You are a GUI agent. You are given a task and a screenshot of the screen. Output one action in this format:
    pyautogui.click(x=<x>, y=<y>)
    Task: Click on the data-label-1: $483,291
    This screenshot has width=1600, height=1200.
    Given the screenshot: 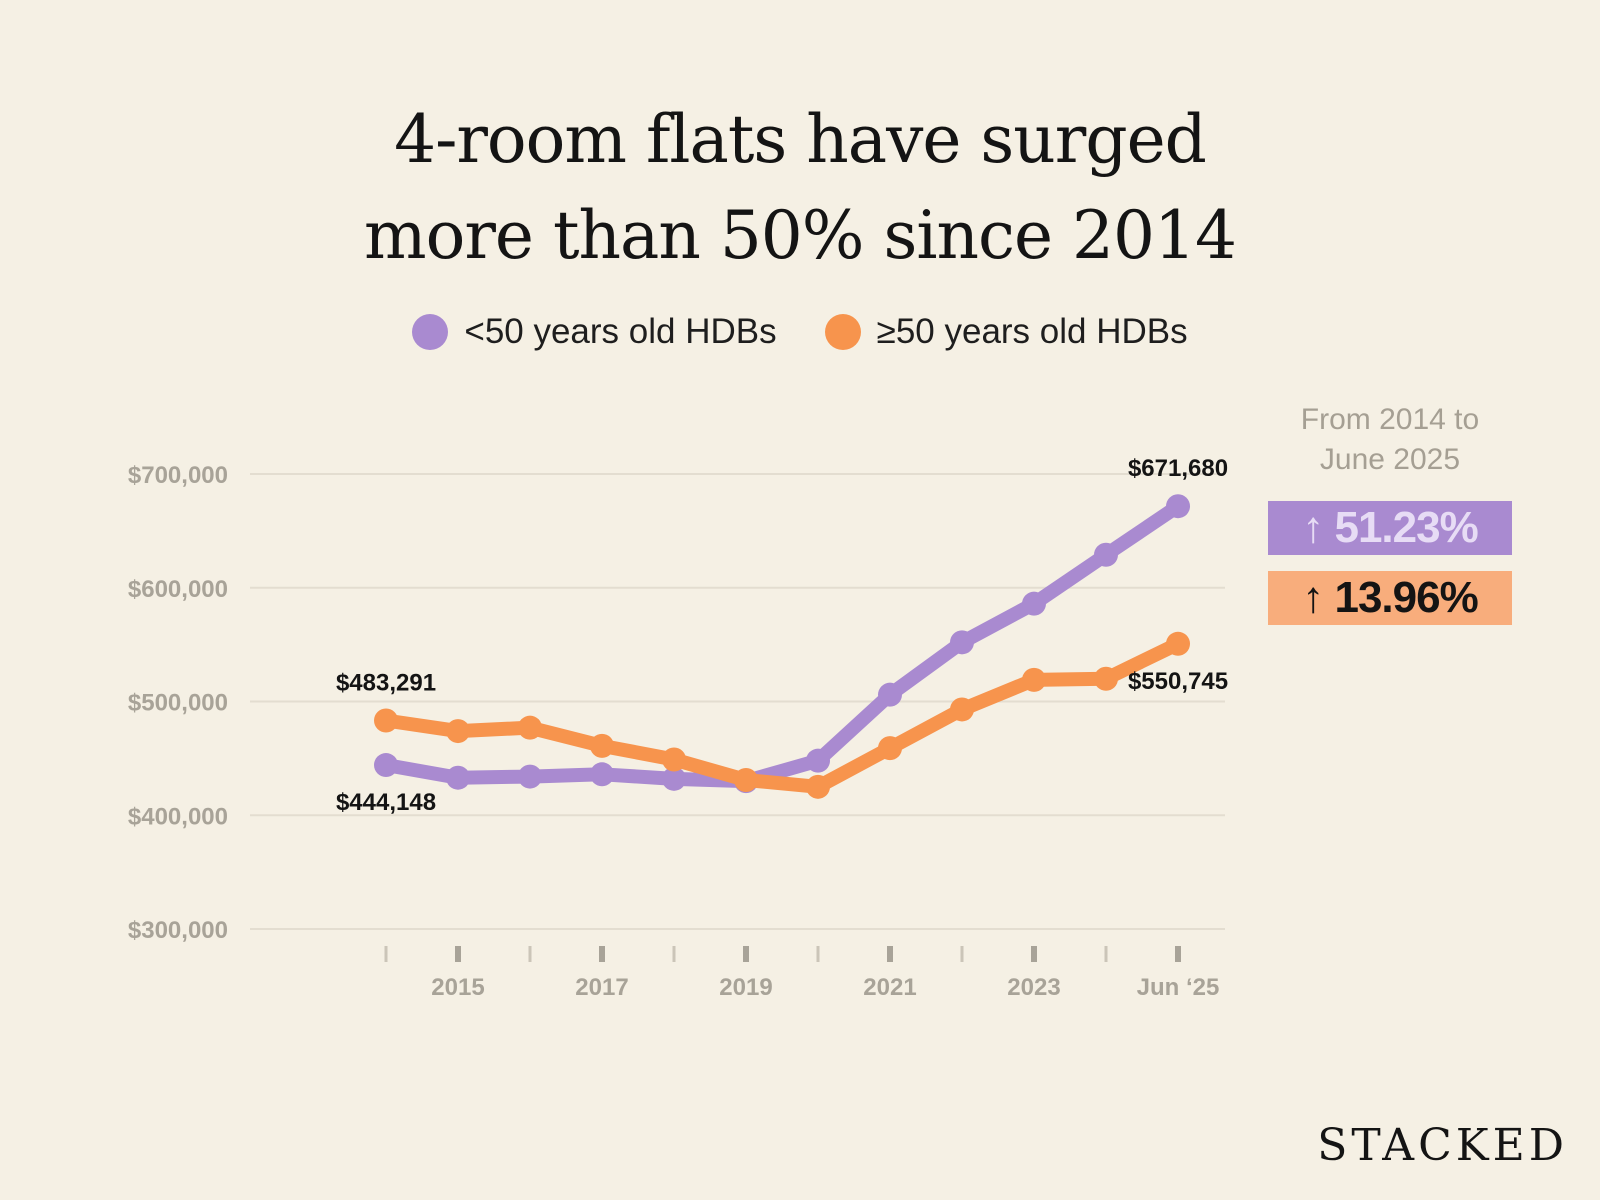 What is the action you would take?
    pyautogui.click(x=386, y=683)
    